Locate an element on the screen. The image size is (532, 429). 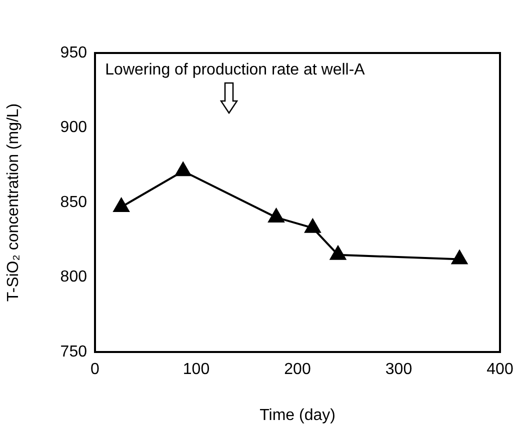
x-tick-label: 100 is located at coordinates (196, 369).